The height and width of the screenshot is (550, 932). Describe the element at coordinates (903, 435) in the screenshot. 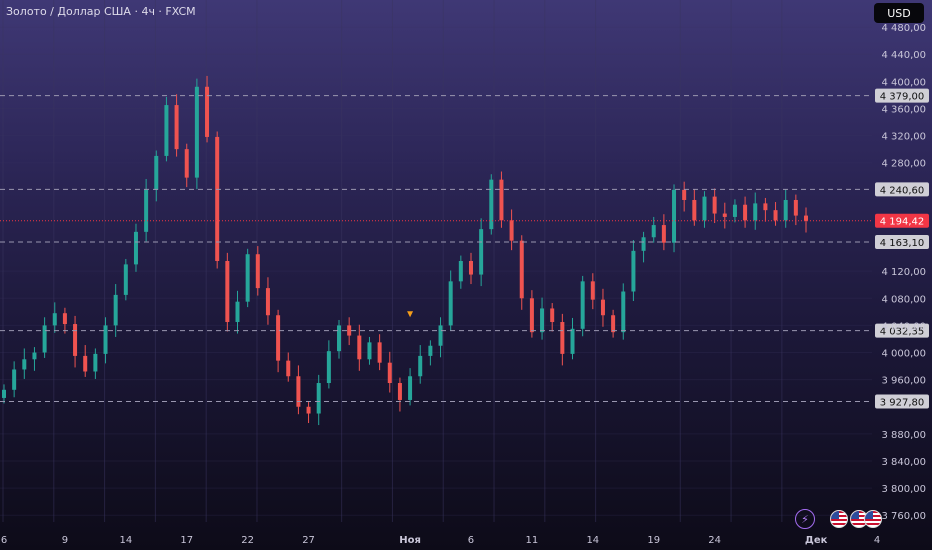

I see `y-tick-label: 3 880,00` at that location.